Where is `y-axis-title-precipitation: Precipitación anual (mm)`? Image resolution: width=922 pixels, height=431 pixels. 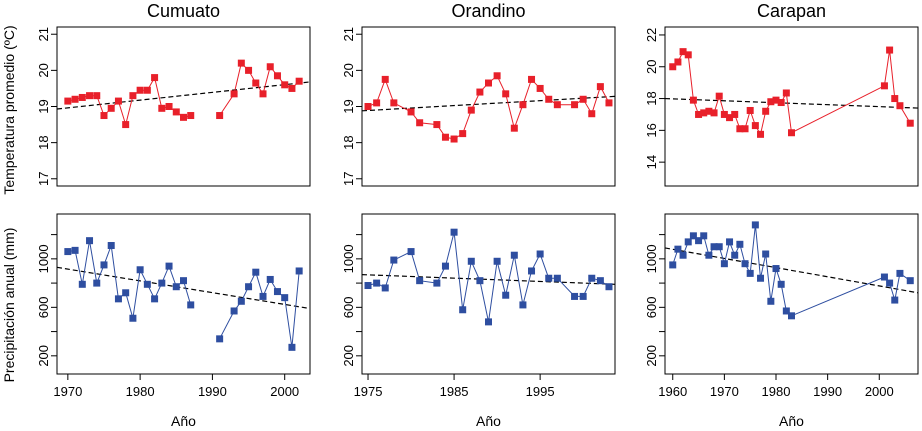 y-axis-title-precipitation: Precipitación anual (mm) is located at coordinates (9, 305).